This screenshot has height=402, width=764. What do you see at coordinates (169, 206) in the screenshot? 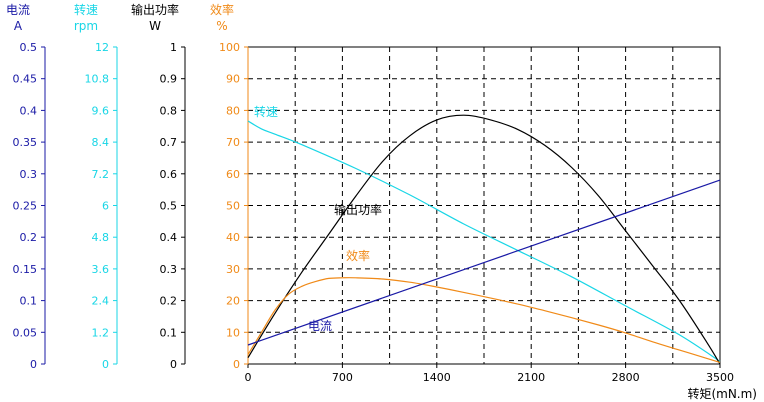
I see `y-tick-label-power: 0.5` at bounding box center [169, 206].